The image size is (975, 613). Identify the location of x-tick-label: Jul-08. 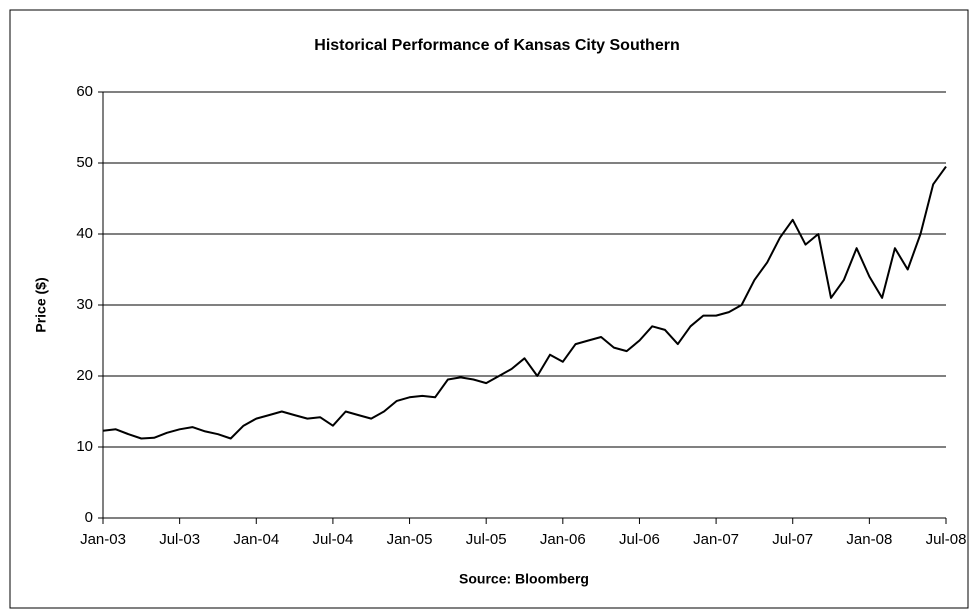
(946, 539).